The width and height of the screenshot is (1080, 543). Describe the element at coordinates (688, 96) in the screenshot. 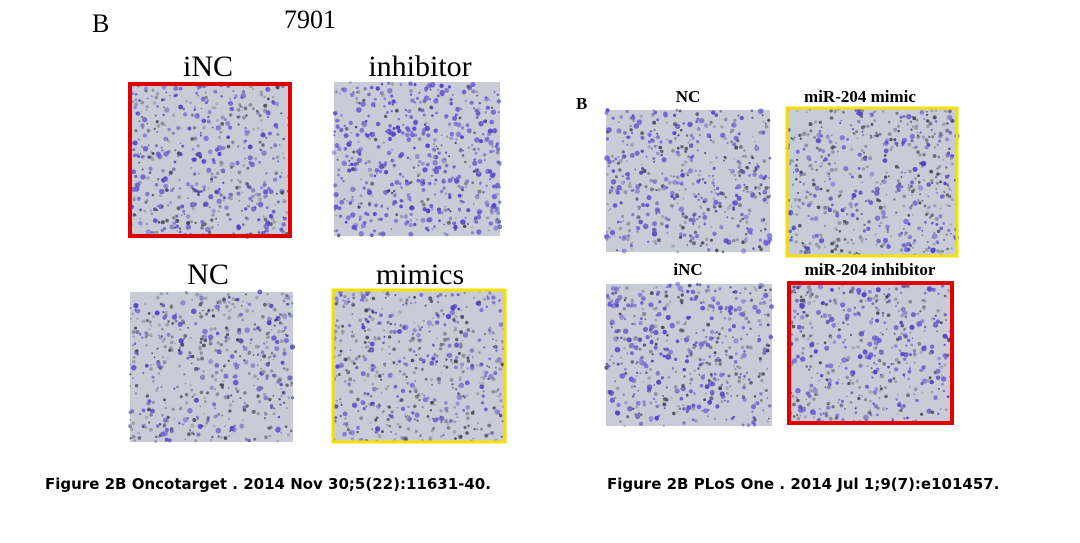

I see `panel-label: NC` at that location.